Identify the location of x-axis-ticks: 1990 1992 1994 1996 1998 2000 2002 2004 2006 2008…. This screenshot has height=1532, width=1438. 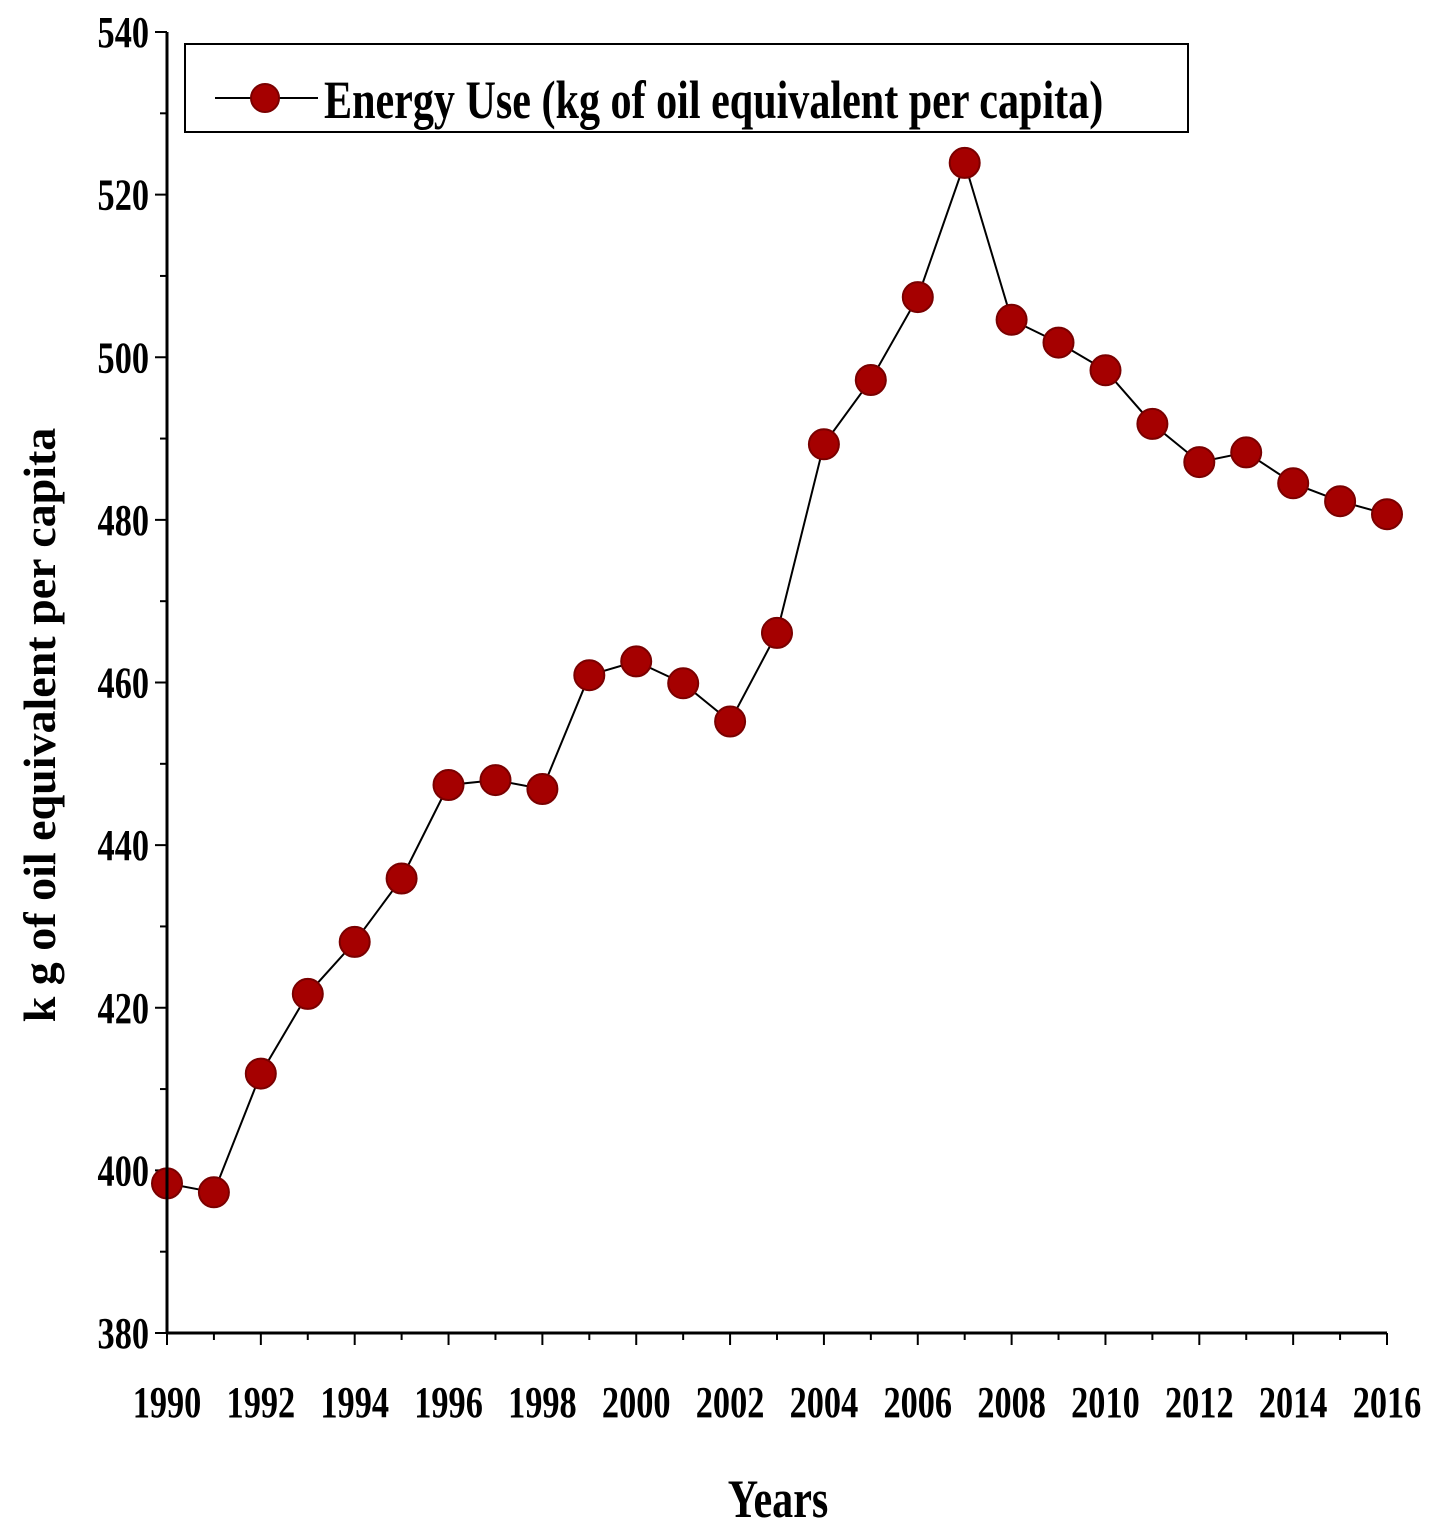
(777, 1380).